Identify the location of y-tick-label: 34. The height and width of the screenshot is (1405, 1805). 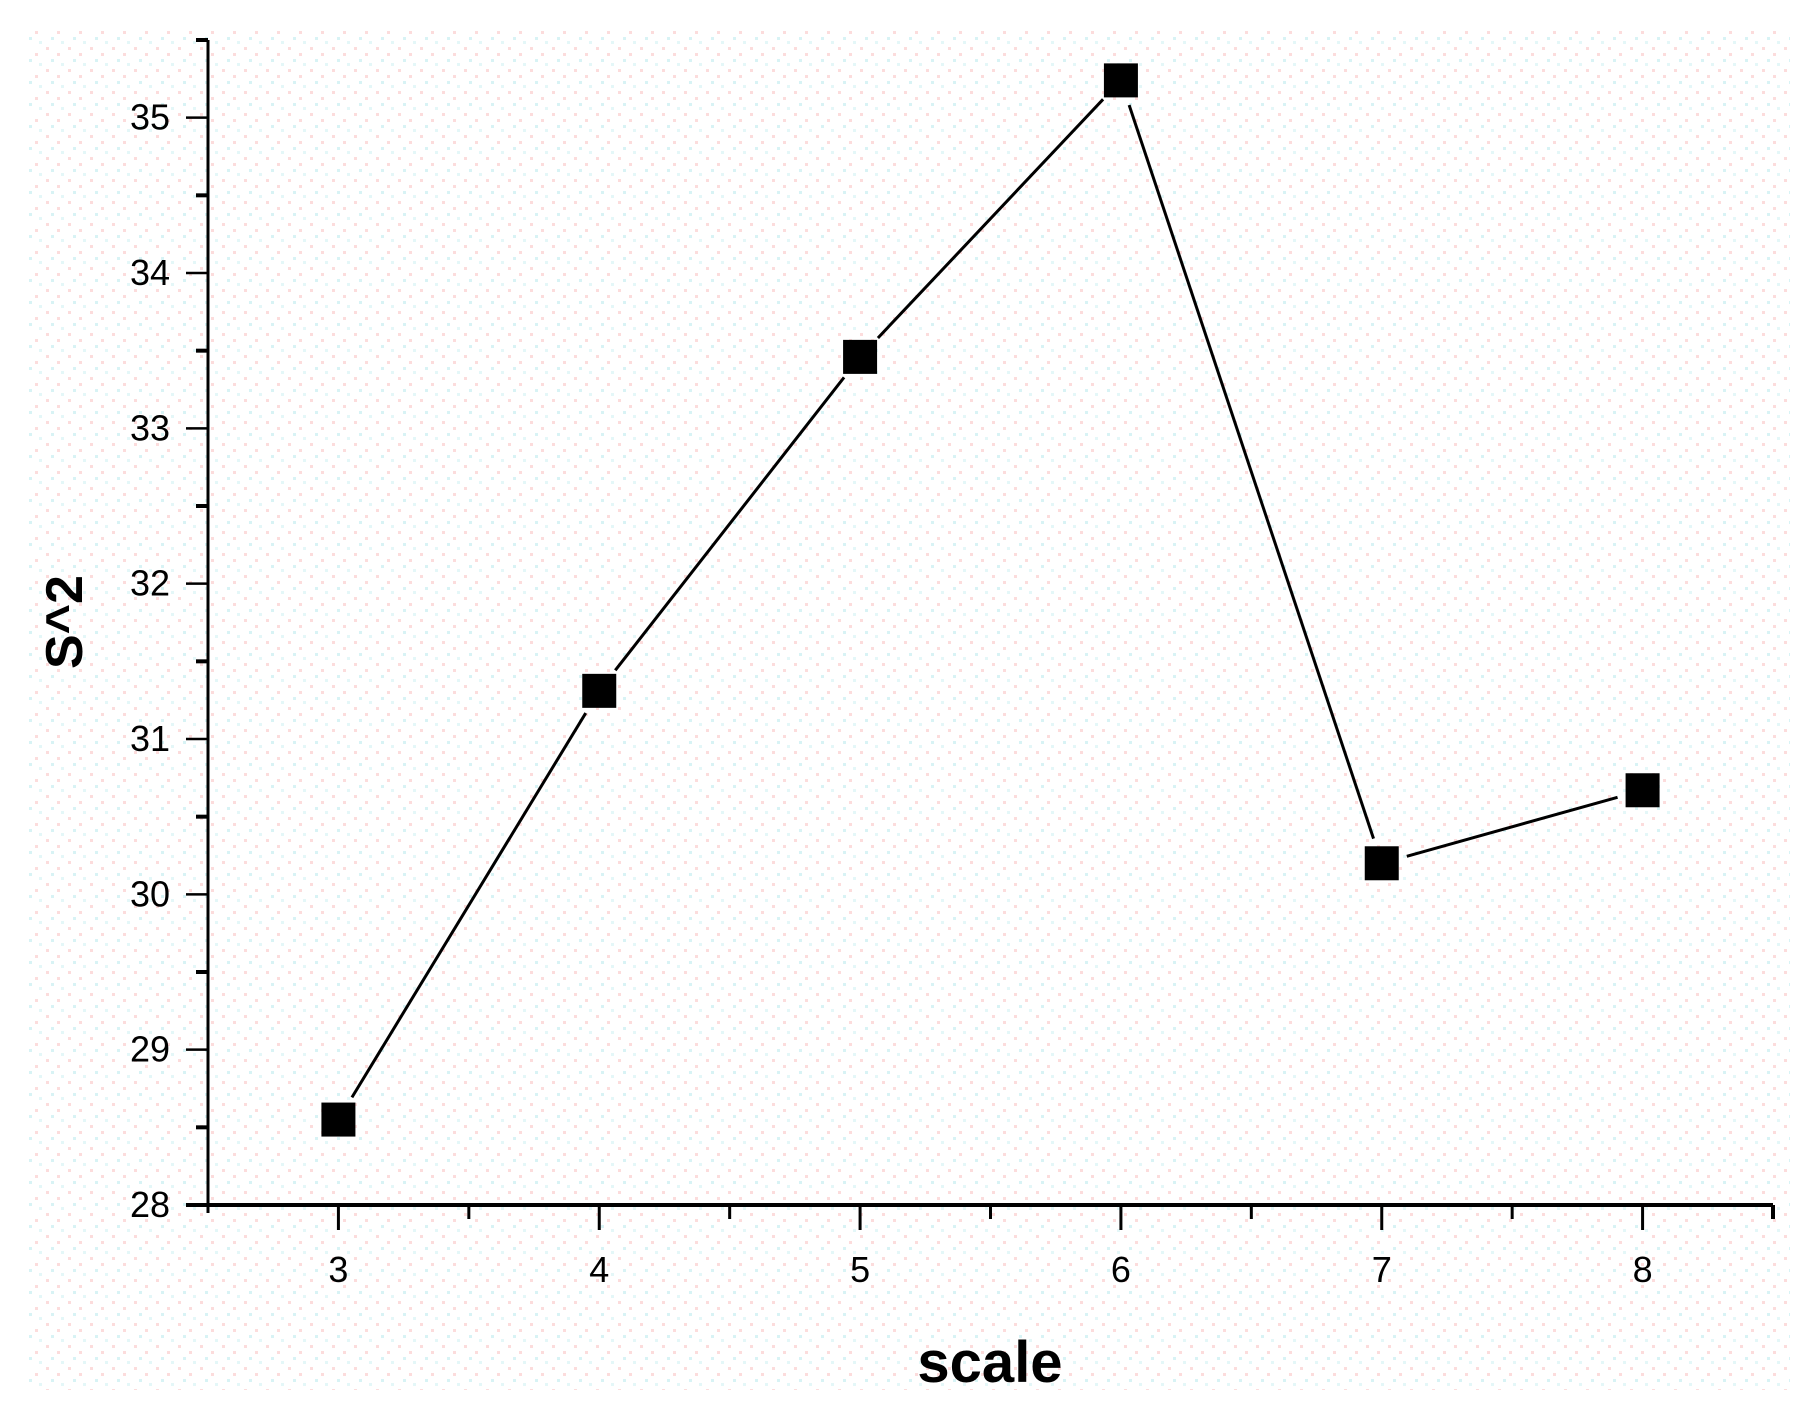
(150, 272).